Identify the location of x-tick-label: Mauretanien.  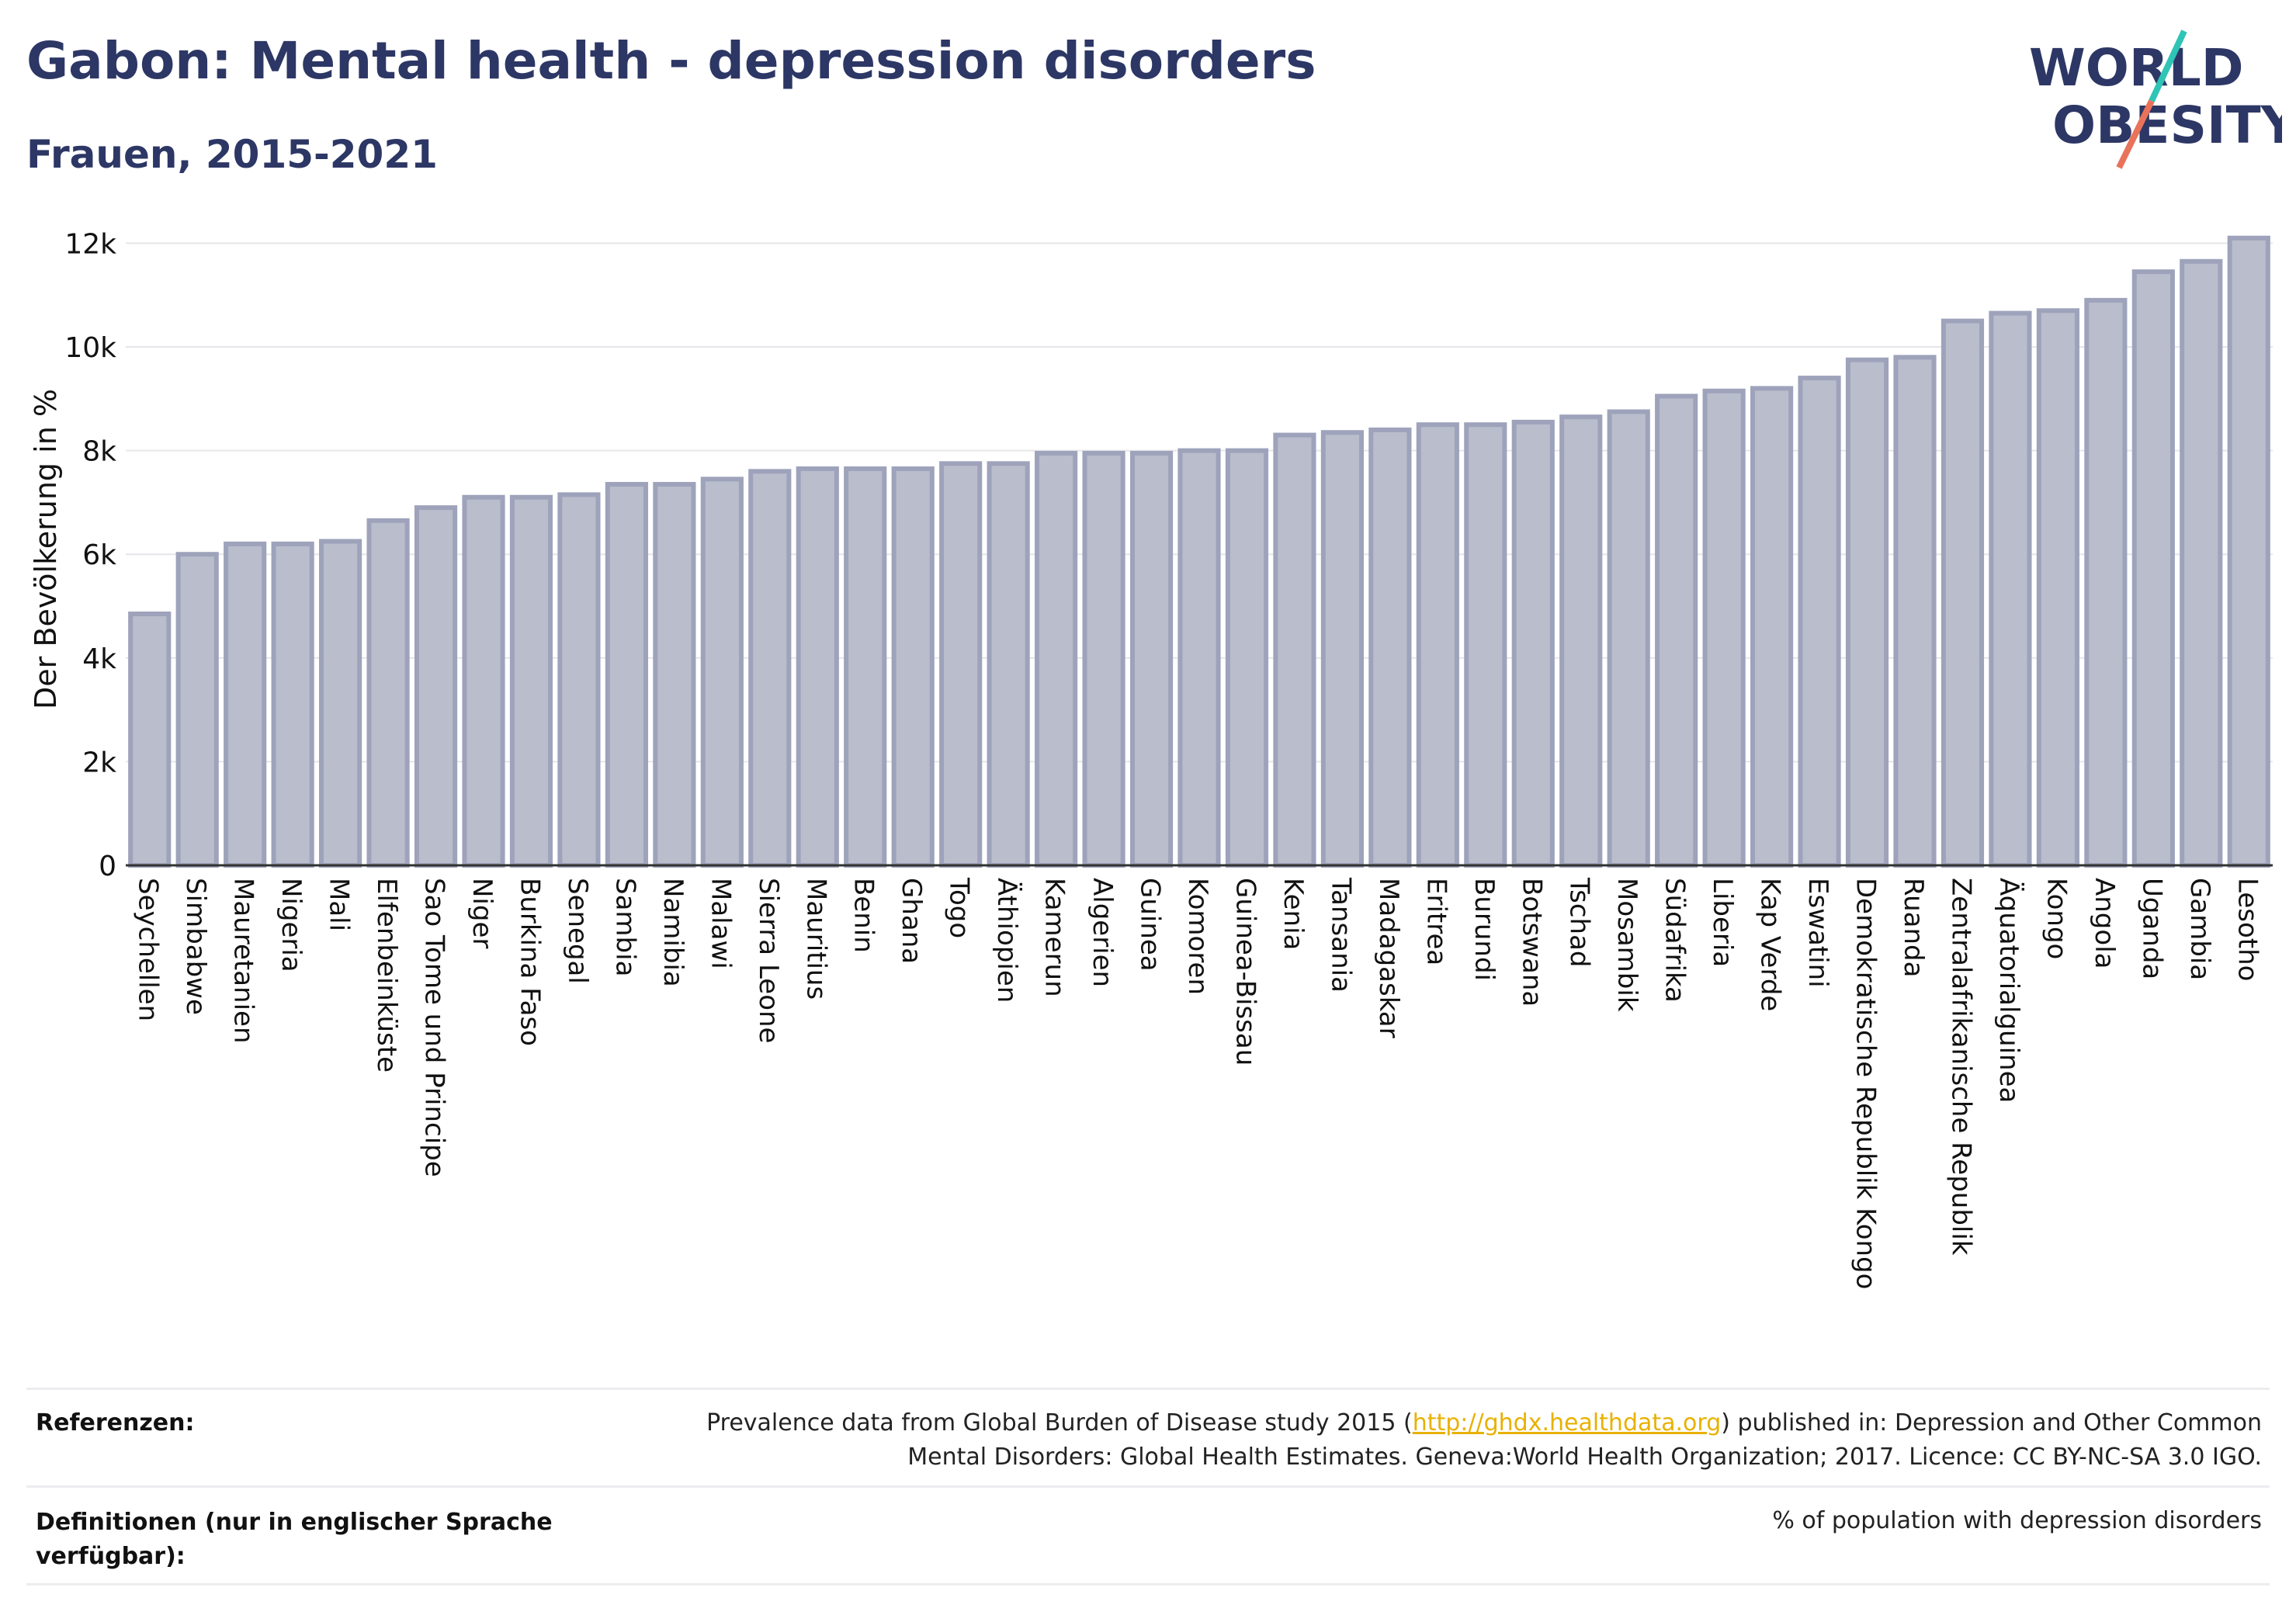
(243, 961).